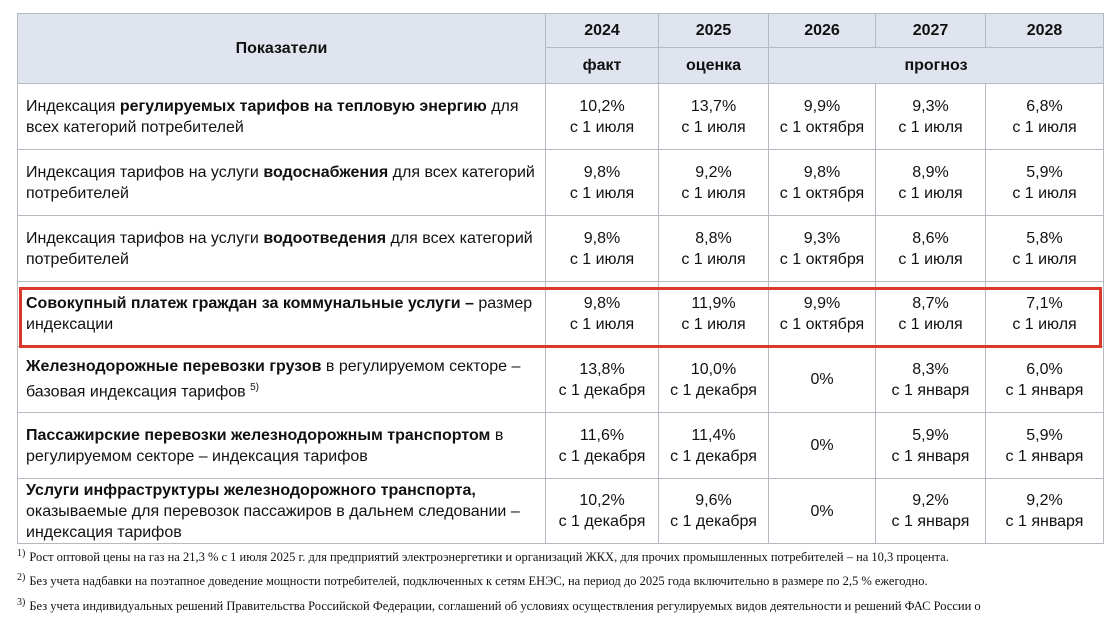  Describe the element at coordinates (602, 435) in the screenshot. I see `value: 11,6%` at that location.